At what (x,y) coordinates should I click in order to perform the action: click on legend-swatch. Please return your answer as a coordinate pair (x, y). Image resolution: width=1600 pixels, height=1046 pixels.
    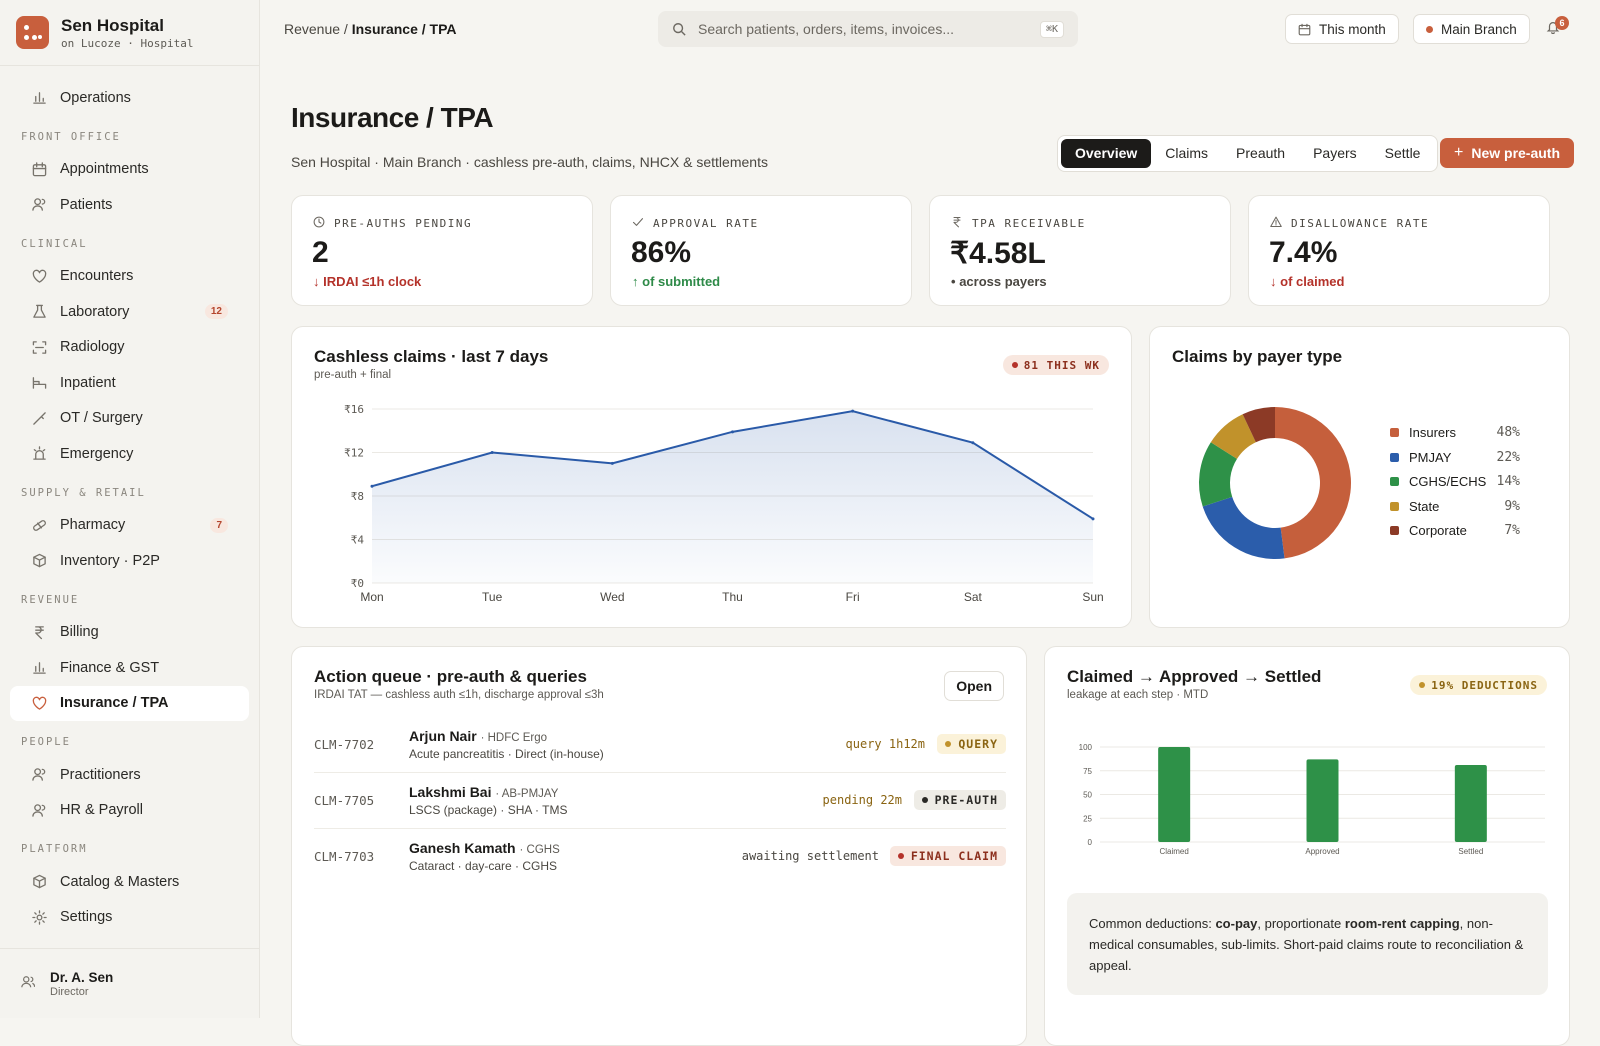
    Looking at the image, I should click on (1394, 506).